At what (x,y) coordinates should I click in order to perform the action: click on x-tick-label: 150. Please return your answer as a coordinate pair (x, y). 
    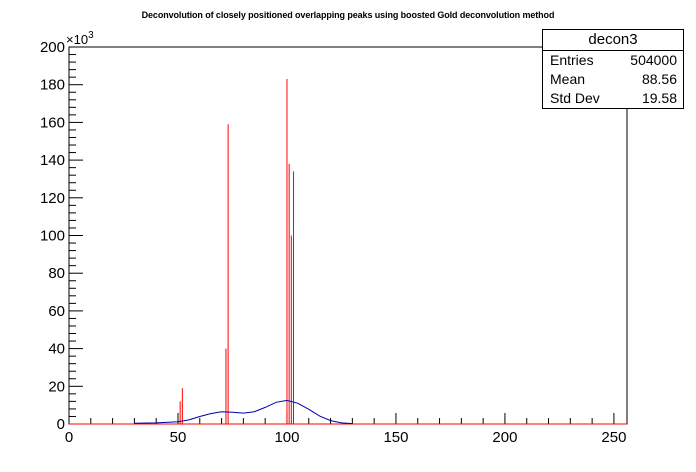
    Looking at the image, I should click on (395, 437).